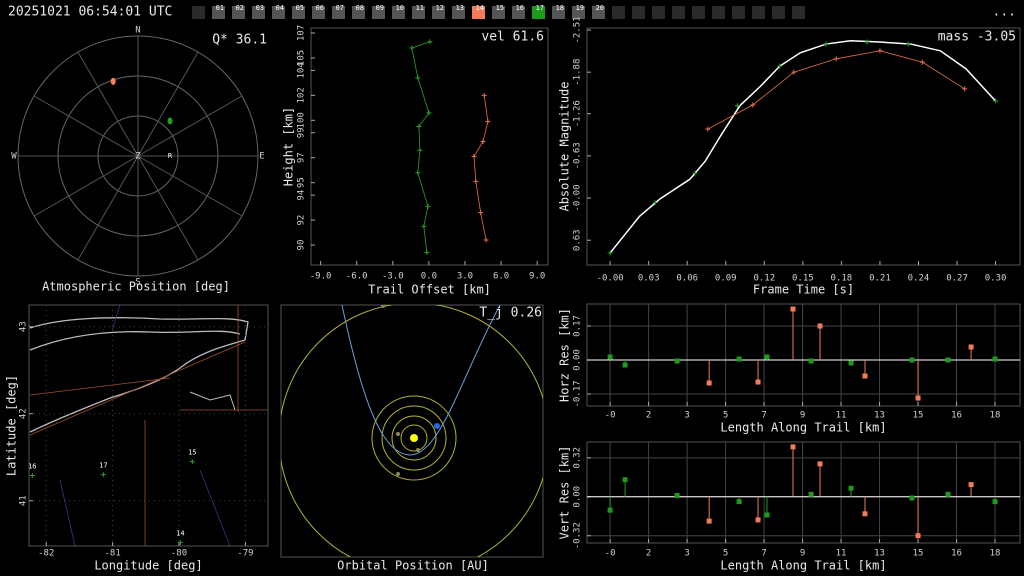 The width and height of the screenshot is (1024, 576). Describe the element at coordinates (879, 554) in the screenshot. I see `x-tick-label: 13` at that location.